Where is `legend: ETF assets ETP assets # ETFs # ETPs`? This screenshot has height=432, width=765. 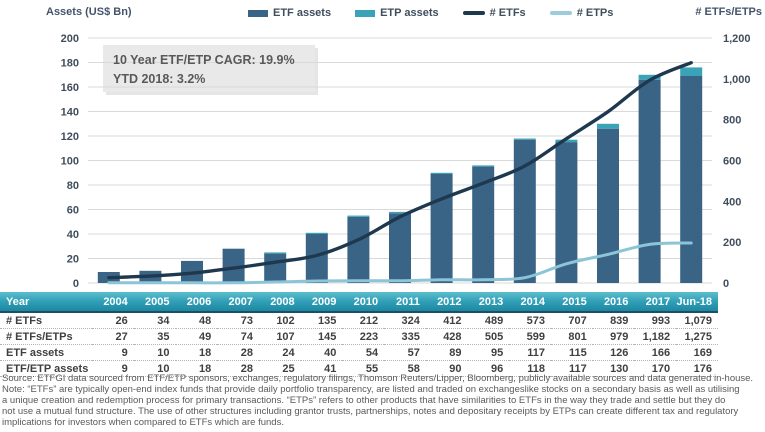 legend: ETF assets ETP assets # ETFs # ETPs is located at coordinates (430, 13).